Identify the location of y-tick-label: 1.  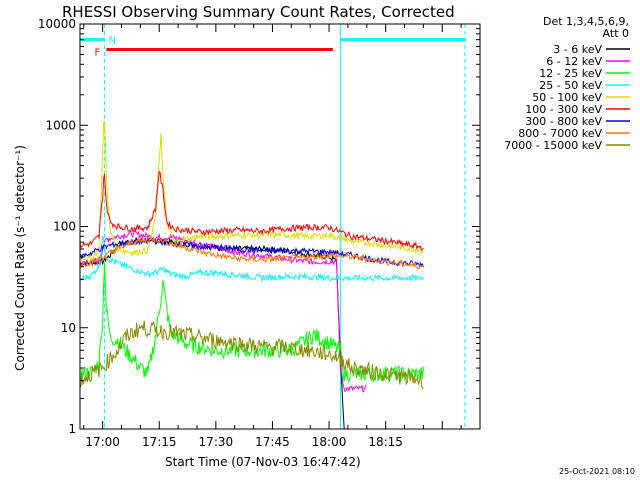
(72, 429).